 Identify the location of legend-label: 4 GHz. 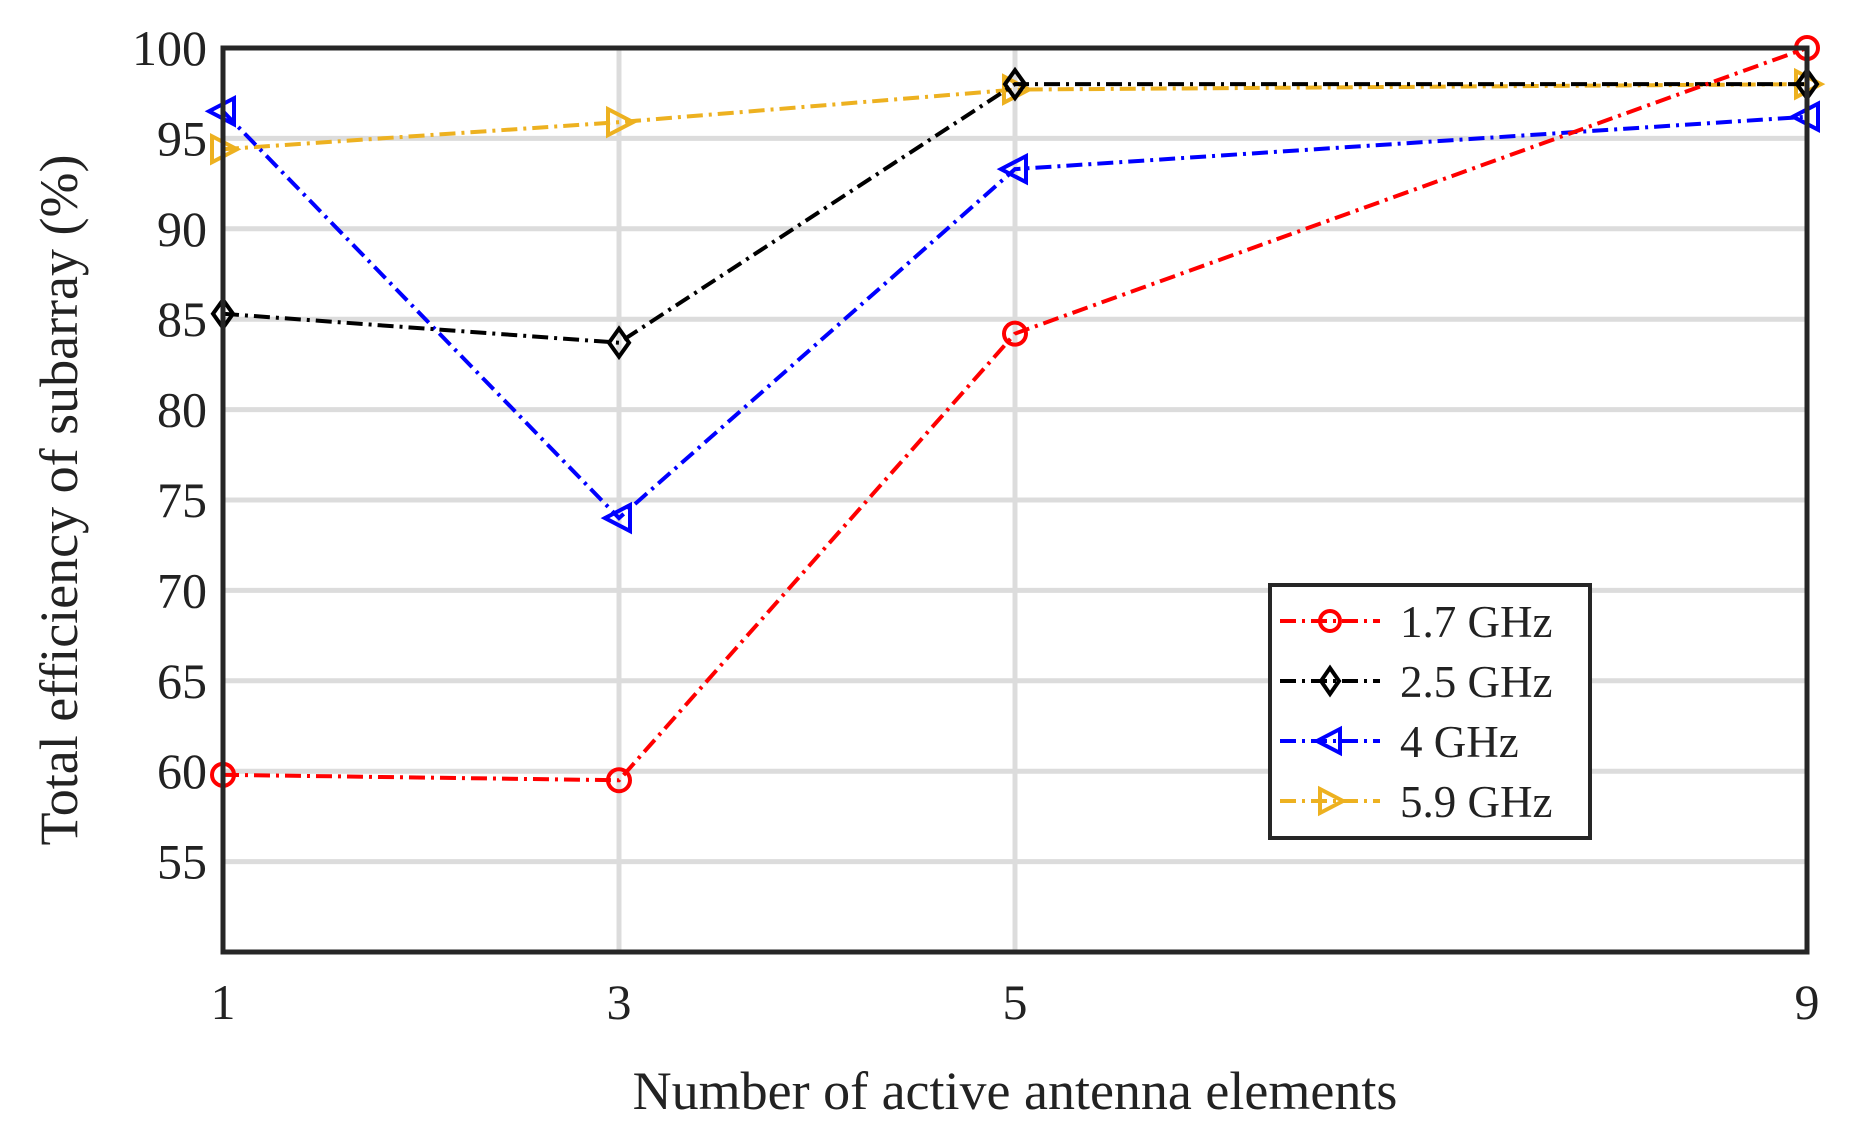
(1459, 742).